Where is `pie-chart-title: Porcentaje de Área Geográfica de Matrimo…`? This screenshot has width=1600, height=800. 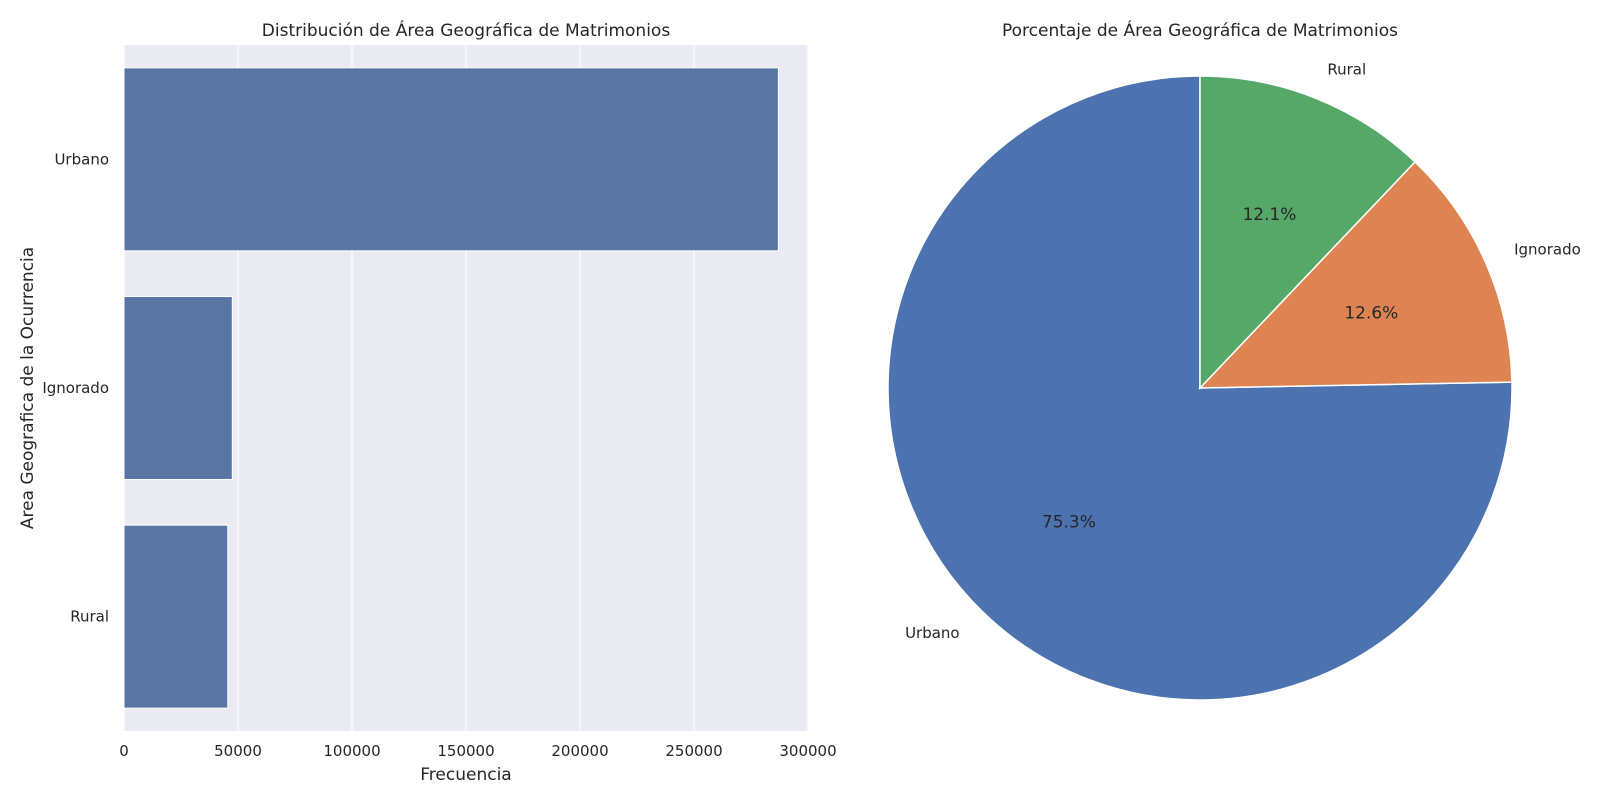
pie-chart-title: Porcentaje de Área Geográfica de Matrimo… is located at coordinates (1200, 30).